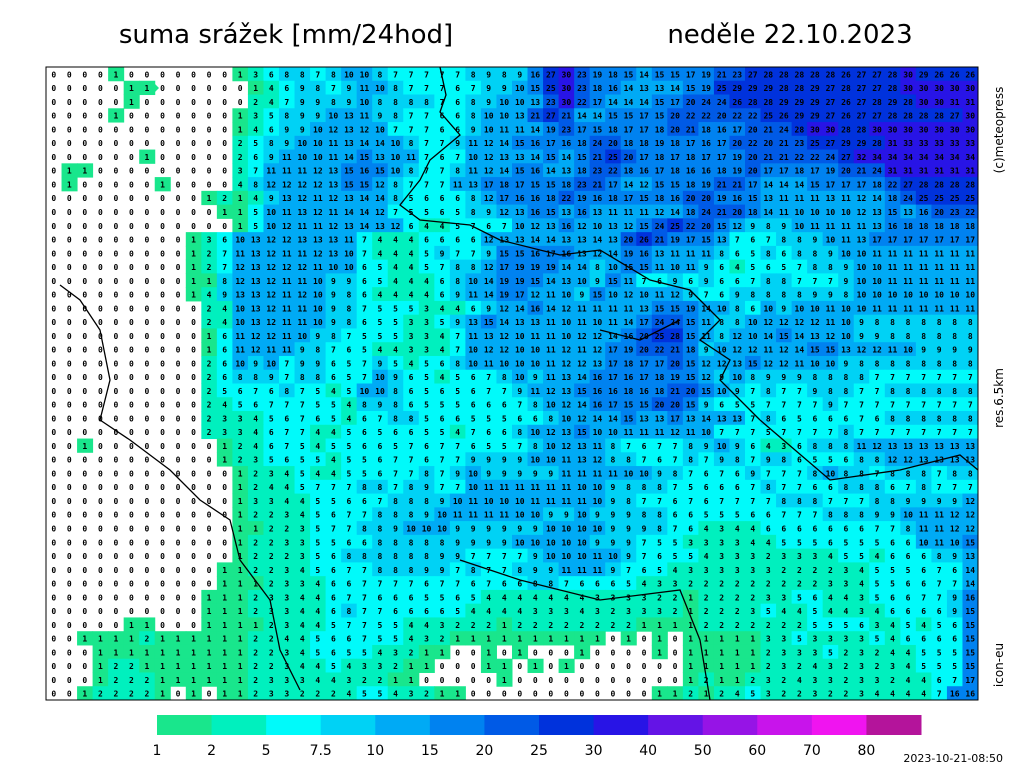 The width and height of the screenshot is (1024, 768). What do you see at coordinates (706, 418) in the screenshot?
I see `cell-value: 14` at bounding box center [706, 418].